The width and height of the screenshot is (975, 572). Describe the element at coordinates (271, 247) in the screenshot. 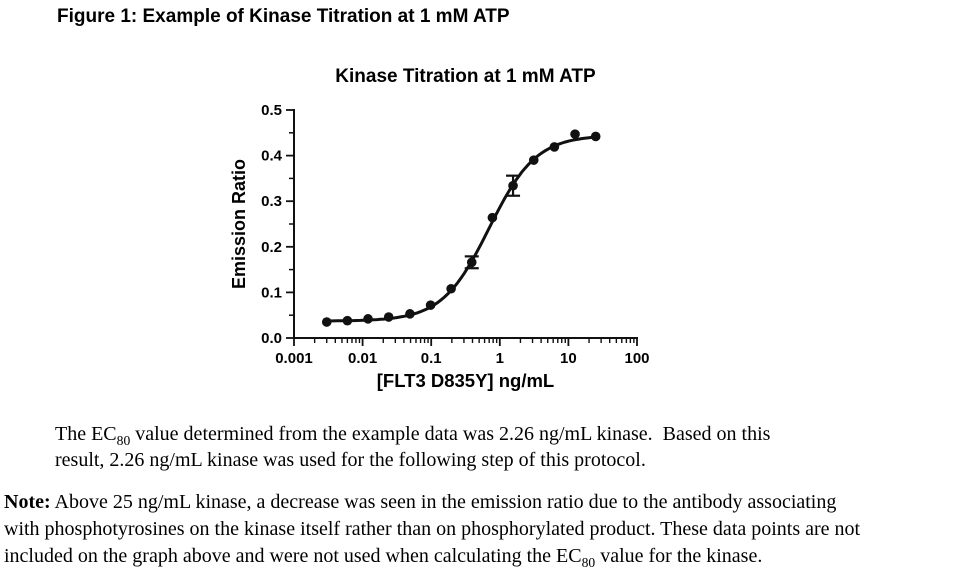

I see `y-tick-label: 0.2` at that location.